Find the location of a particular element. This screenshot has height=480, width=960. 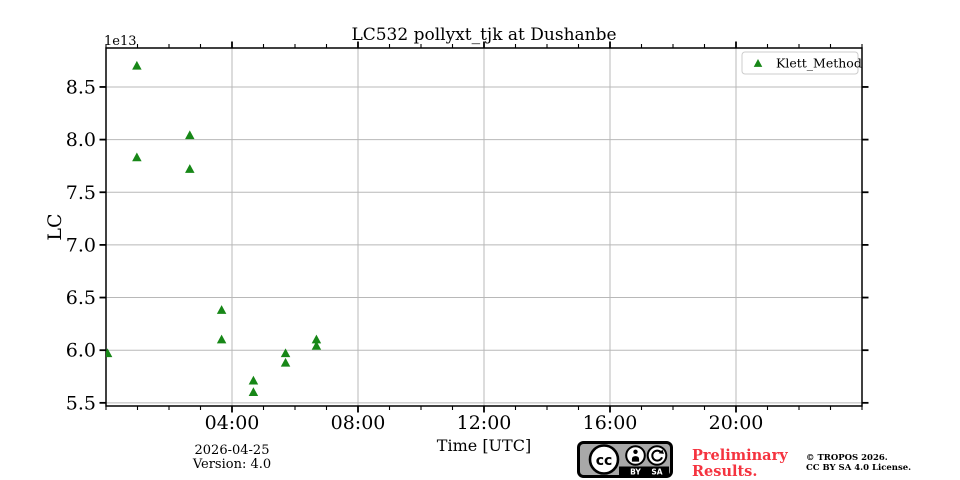

cc-logo-text: cc is located at coordinates (604, 461).